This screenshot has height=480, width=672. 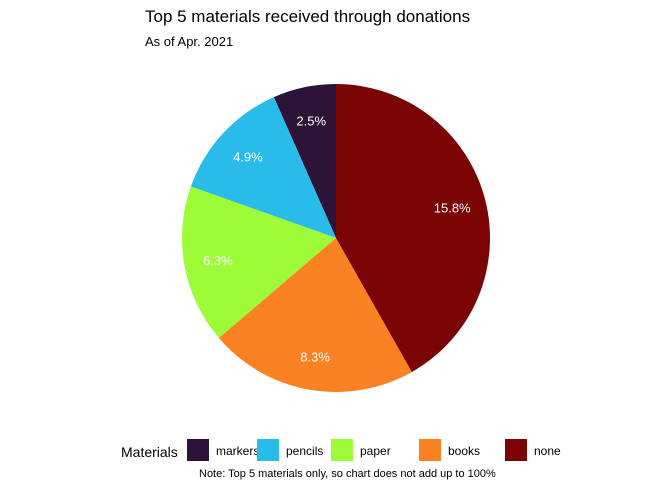 I want to click on legend-label-markers: markers, so click(x=237, y=451).